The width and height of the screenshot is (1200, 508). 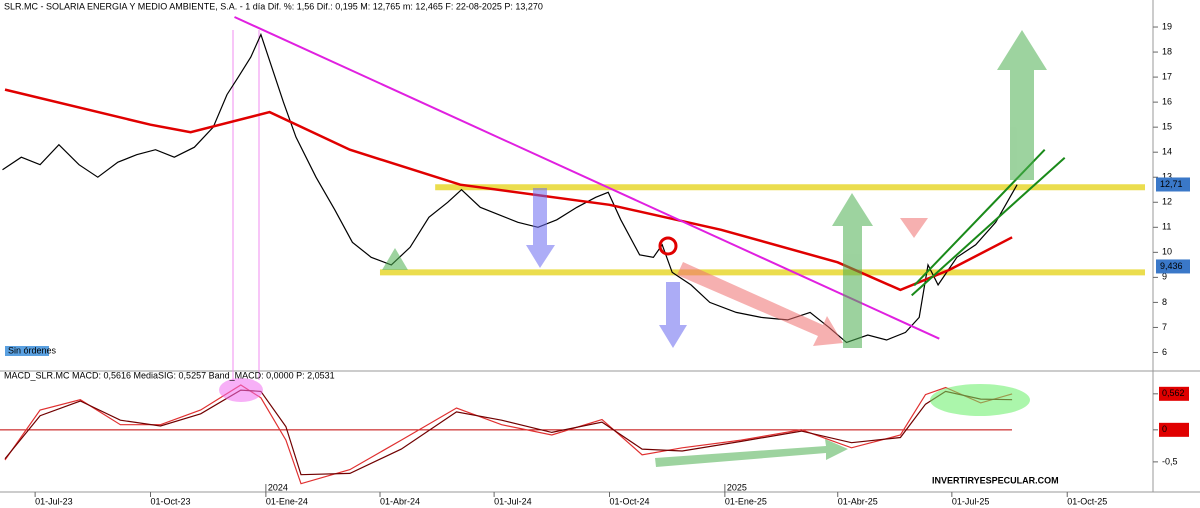 I want to click on y-tick-label: 15, so click(x=1167, y=127).